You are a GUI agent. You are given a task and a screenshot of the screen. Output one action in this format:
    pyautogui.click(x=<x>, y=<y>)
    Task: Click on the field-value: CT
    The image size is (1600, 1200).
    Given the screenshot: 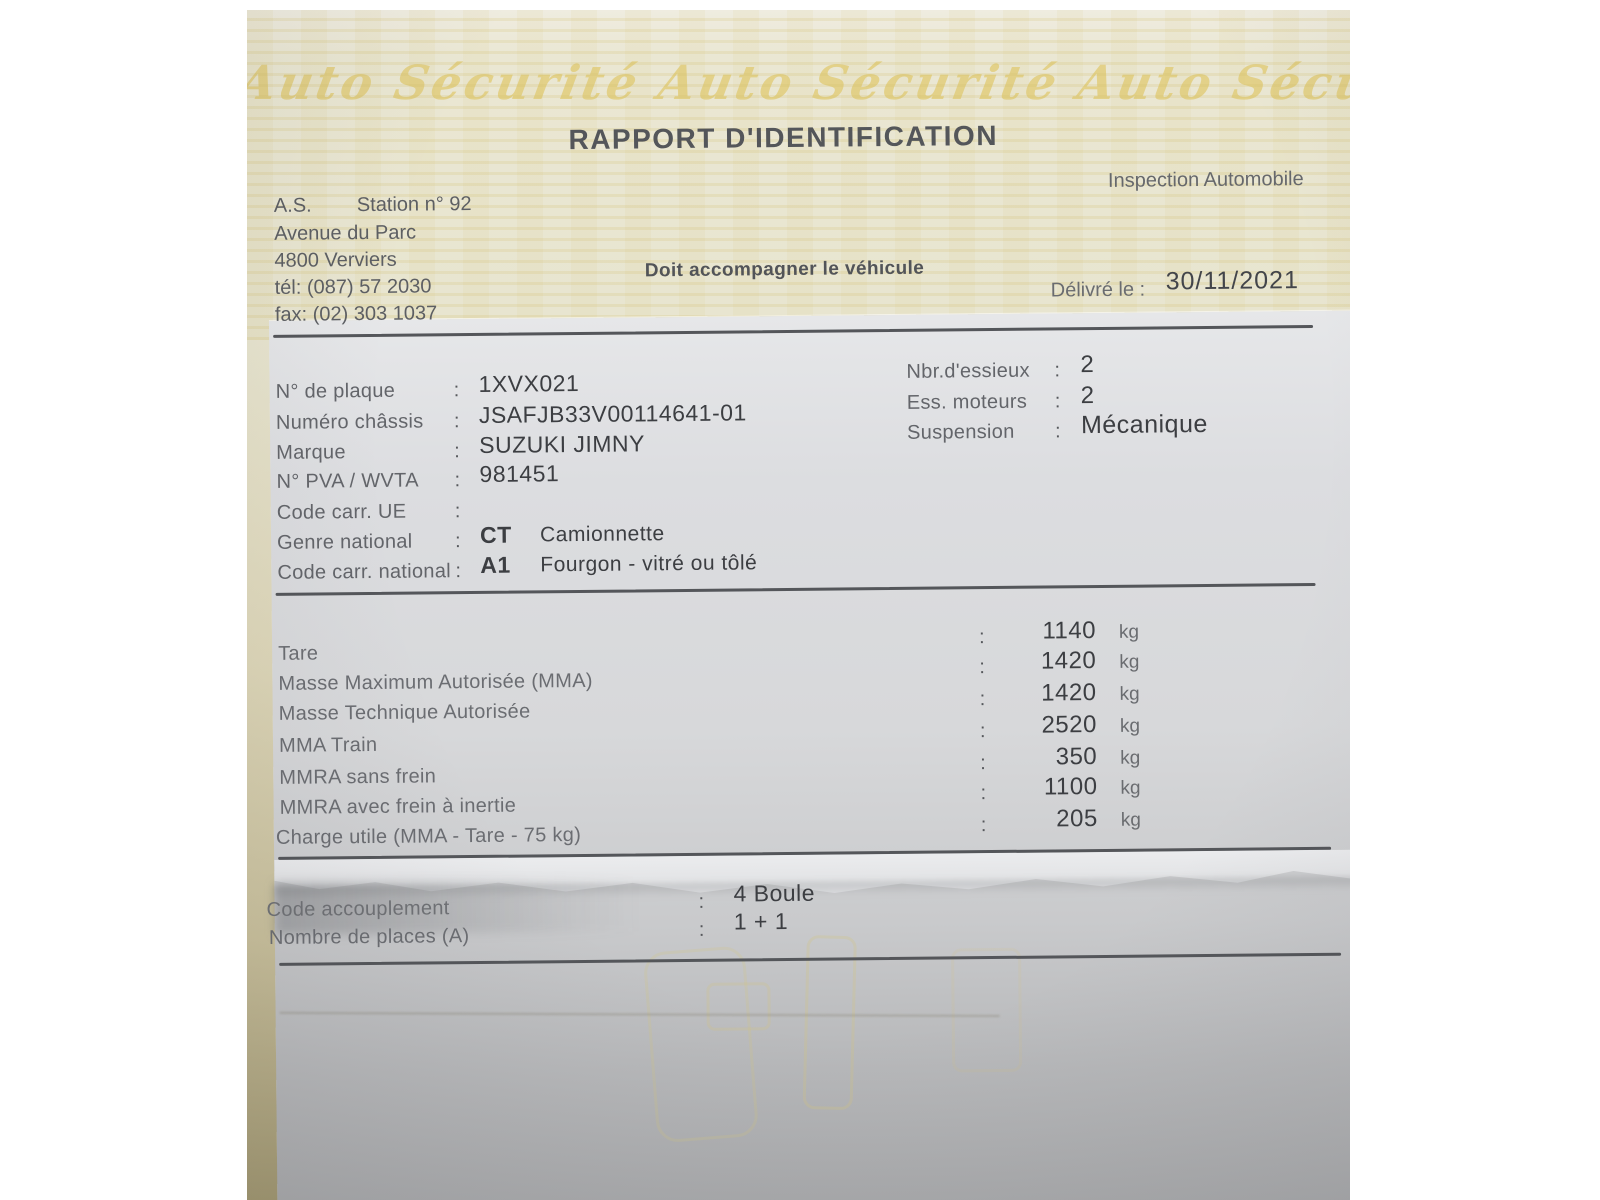 What is the action you would take?
    pyautogui.click(x=495, y=534)
    